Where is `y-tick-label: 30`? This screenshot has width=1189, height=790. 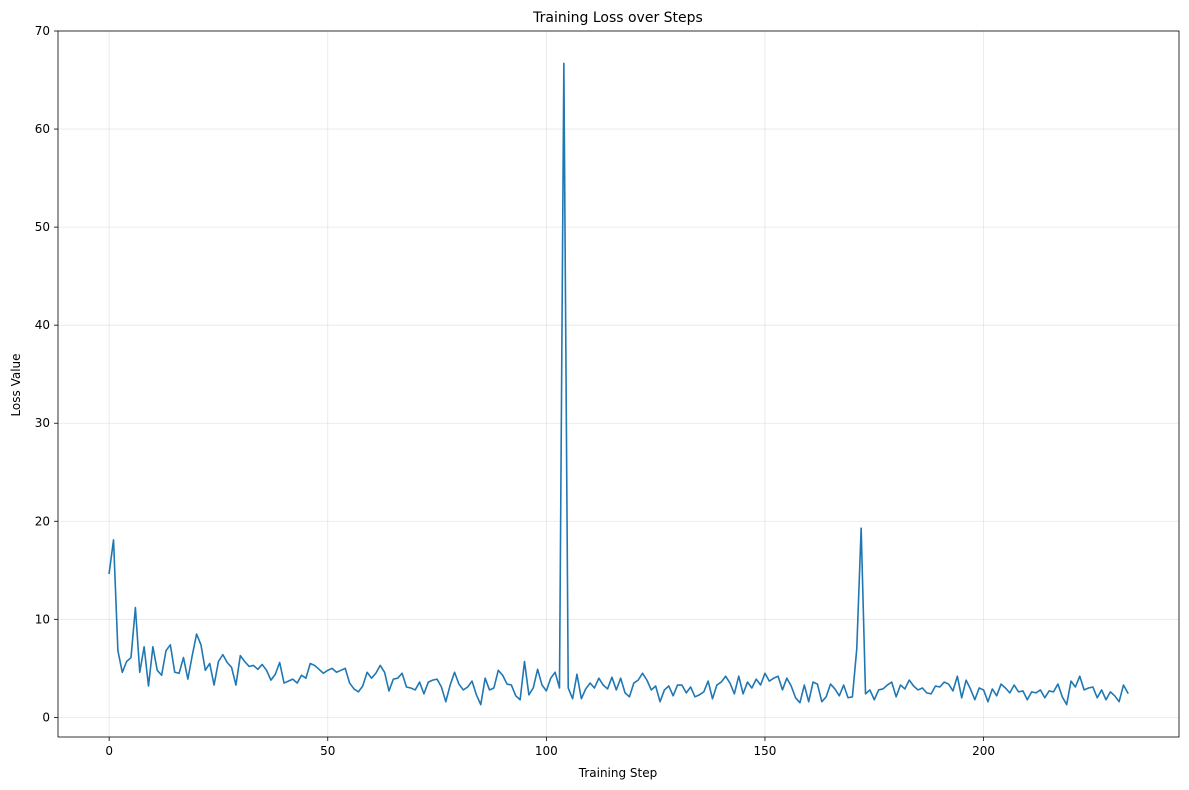
y-tick-label: 30 is located at coordinates (42, 423).